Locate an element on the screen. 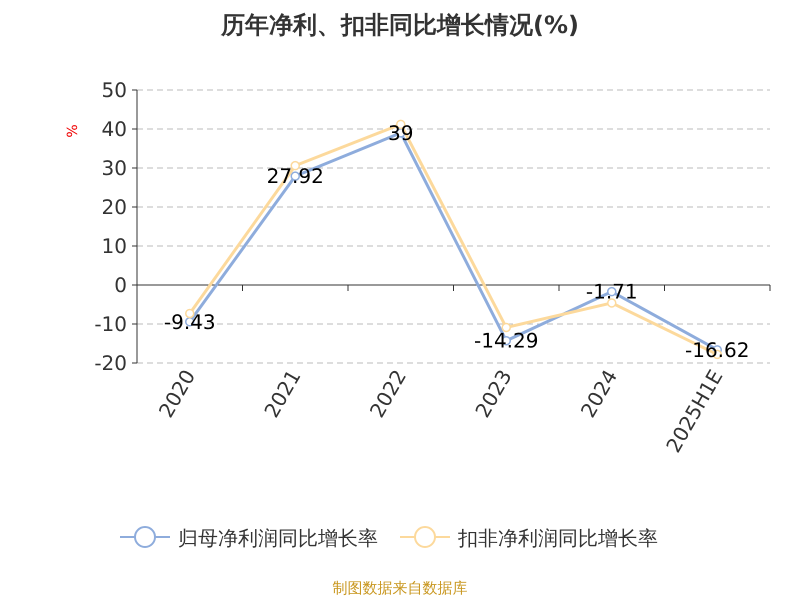 The image size is (800, 600). y-axis-title: % is located at coordinates (73, 131).